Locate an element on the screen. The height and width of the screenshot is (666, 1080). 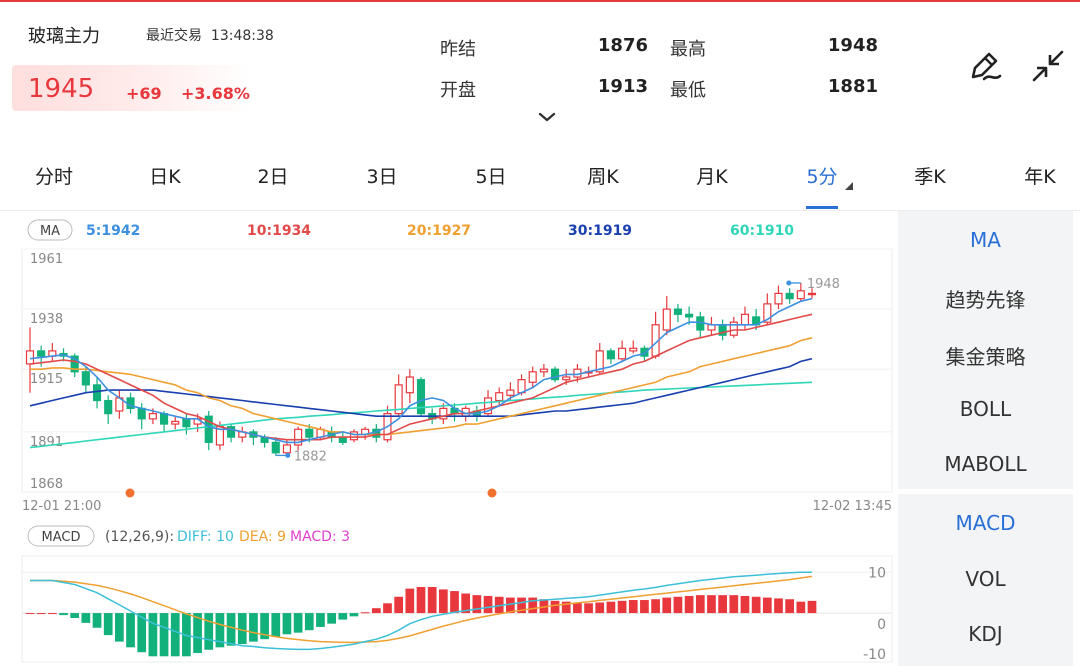
main-y-tick-label: 1938 is located at coordinates (46, 319).